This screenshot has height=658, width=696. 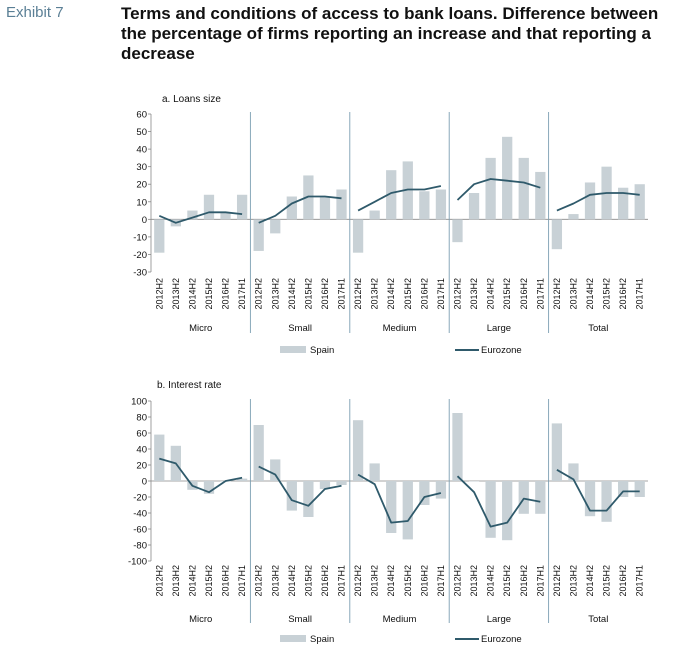 What do you see at coordinates (140, 514) in the screenshot?
I see `y-tick-label: -40` at bounding box center [140, 514].